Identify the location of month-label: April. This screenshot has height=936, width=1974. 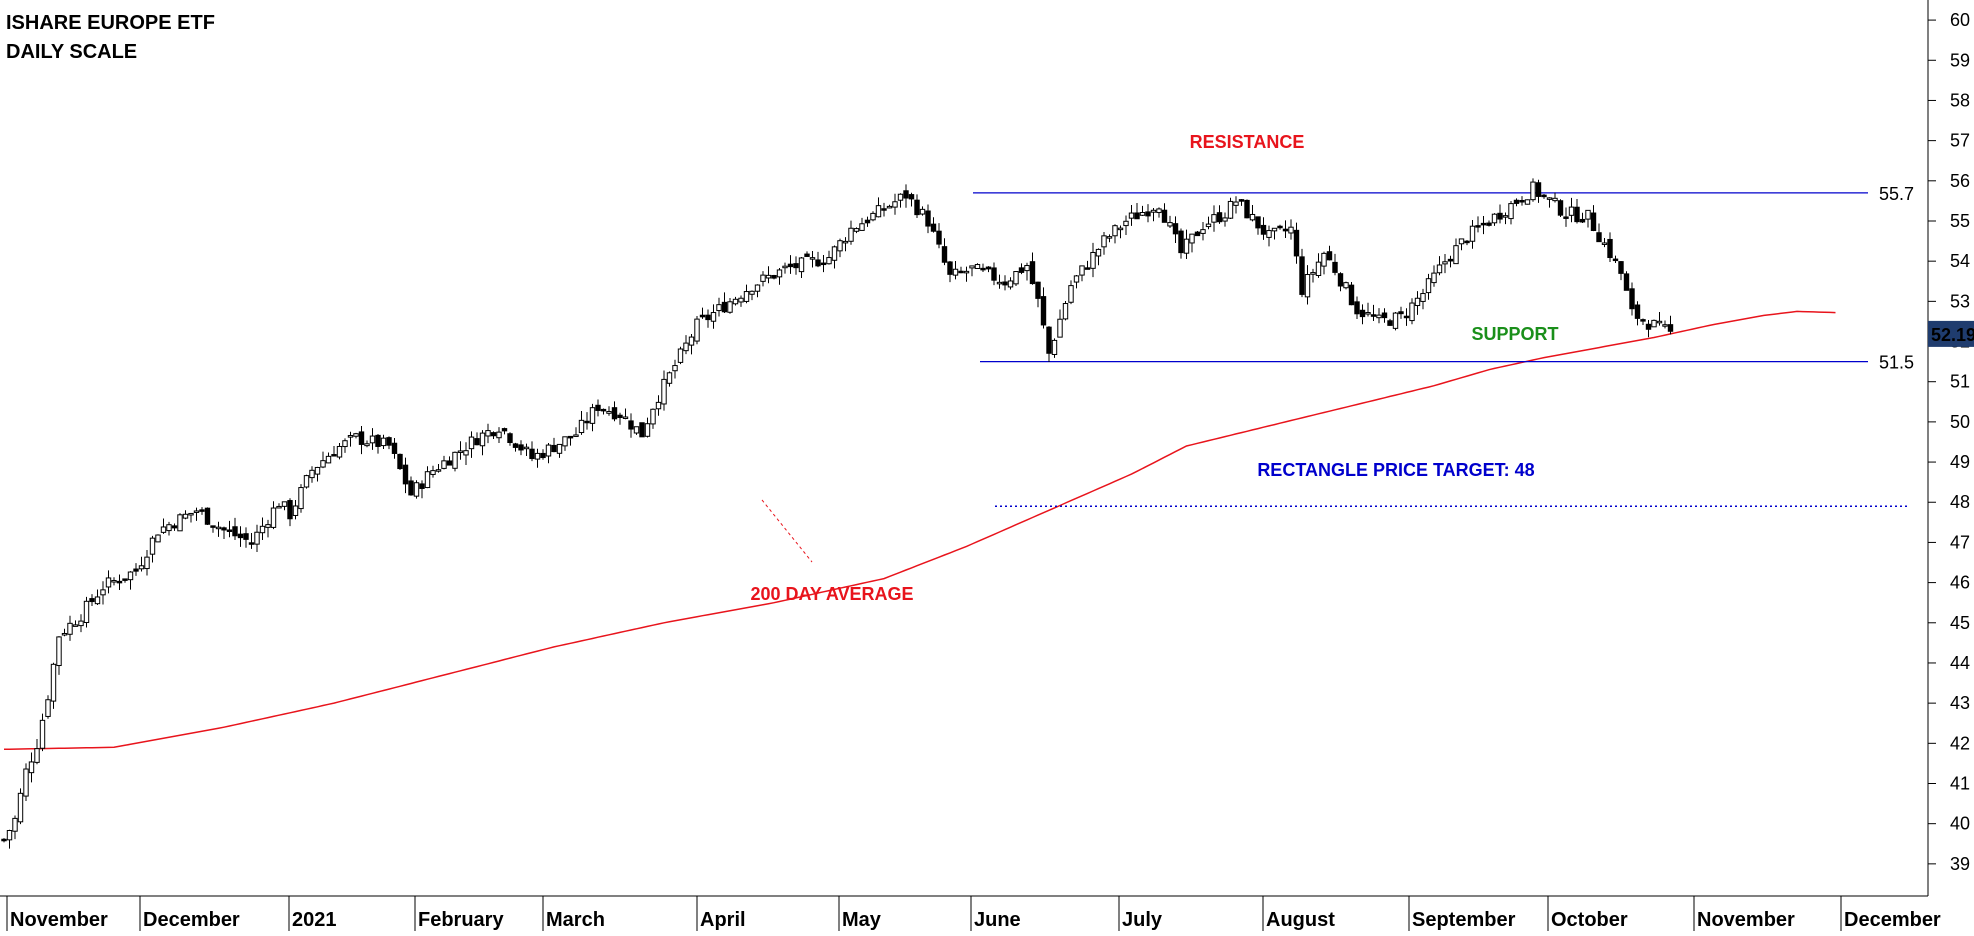
(723, 920).